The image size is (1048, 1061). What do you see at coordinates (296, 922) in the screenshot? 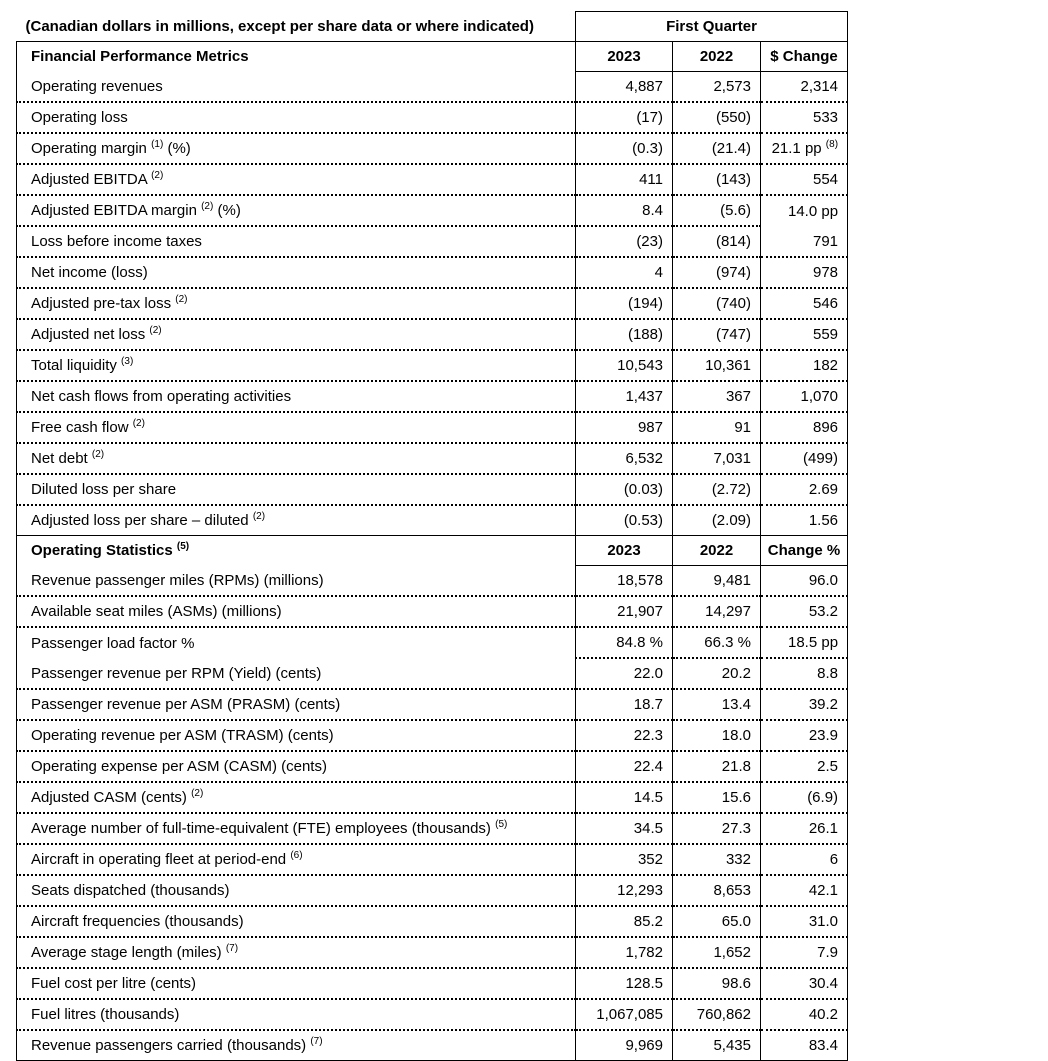
I see `row-label: Aircraft frequencies (thousands)` at bounding box center [296, 922].